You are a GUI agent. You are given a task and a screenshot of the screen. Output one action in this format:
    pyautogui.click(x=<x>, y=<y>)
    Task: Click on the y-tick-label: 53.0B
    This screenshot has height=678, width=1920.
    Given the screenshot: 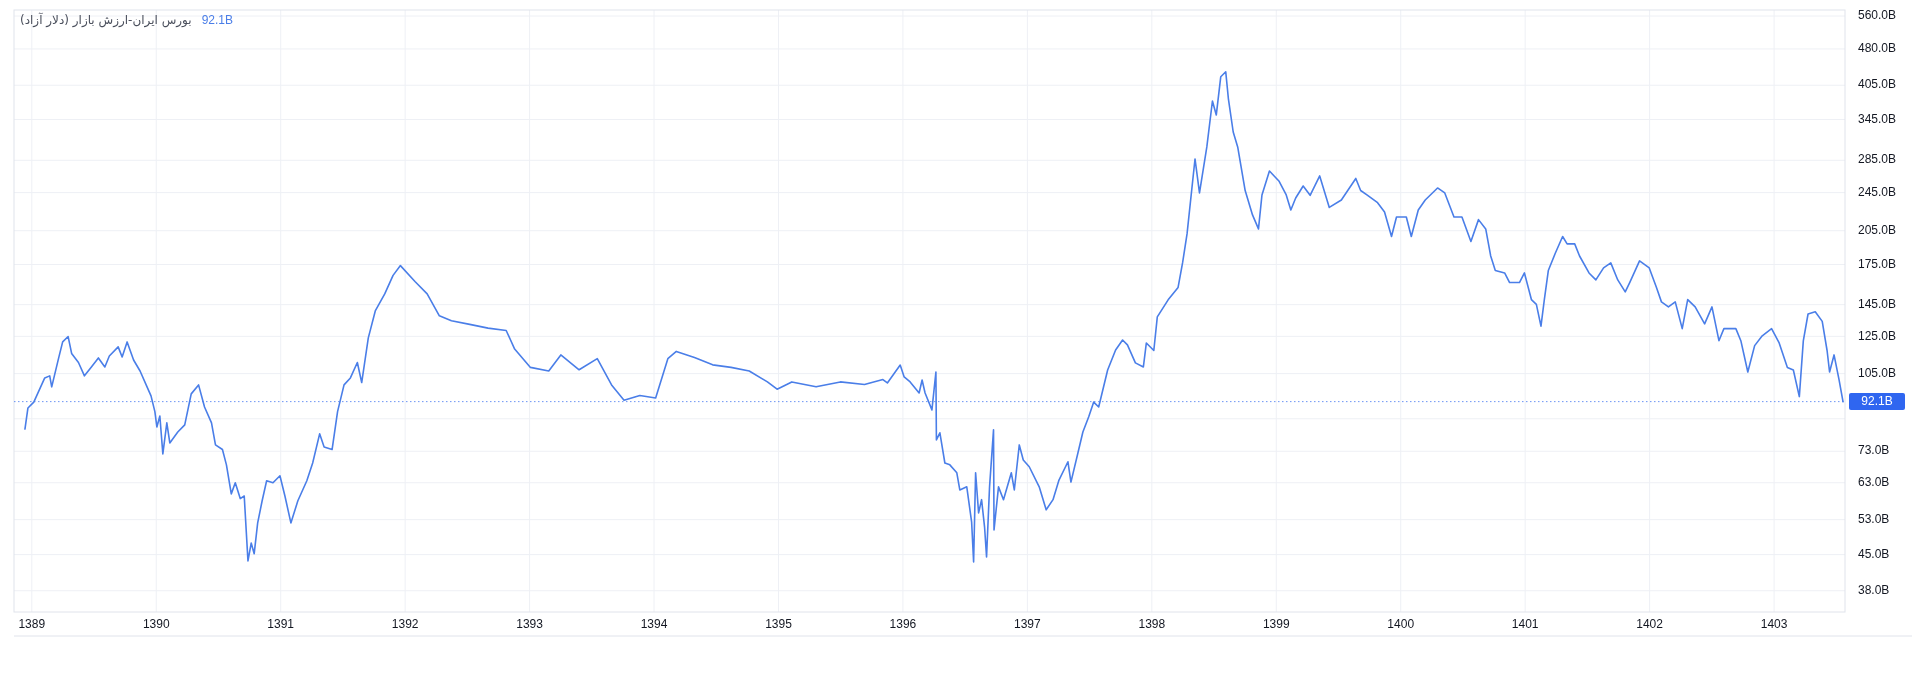 What is the action you would take?
    pyautogui.click(x=1874, y=518)
    